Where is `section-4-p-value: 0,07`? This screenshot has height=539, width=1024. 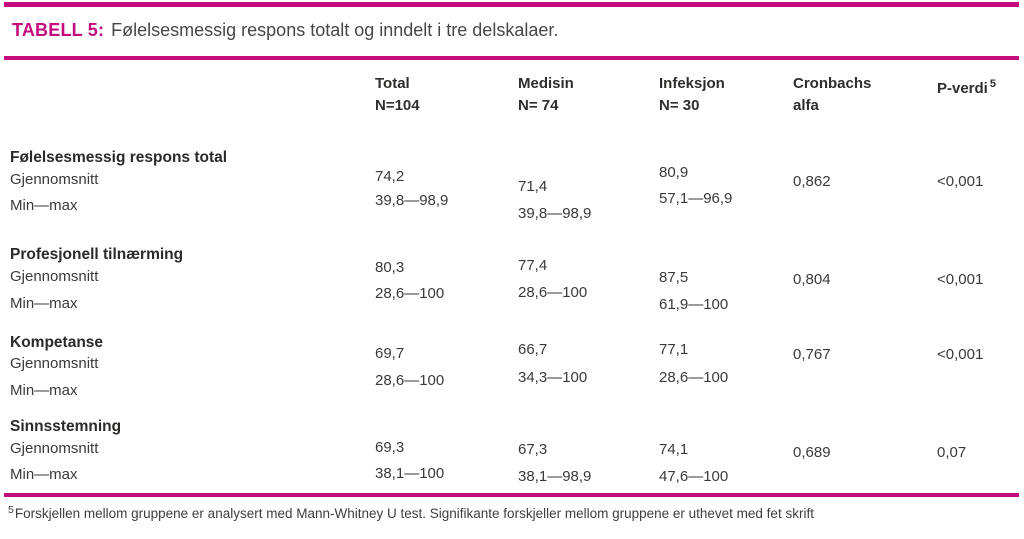 section-4-p-value: 0,07 is located at coordinates (952, 452).